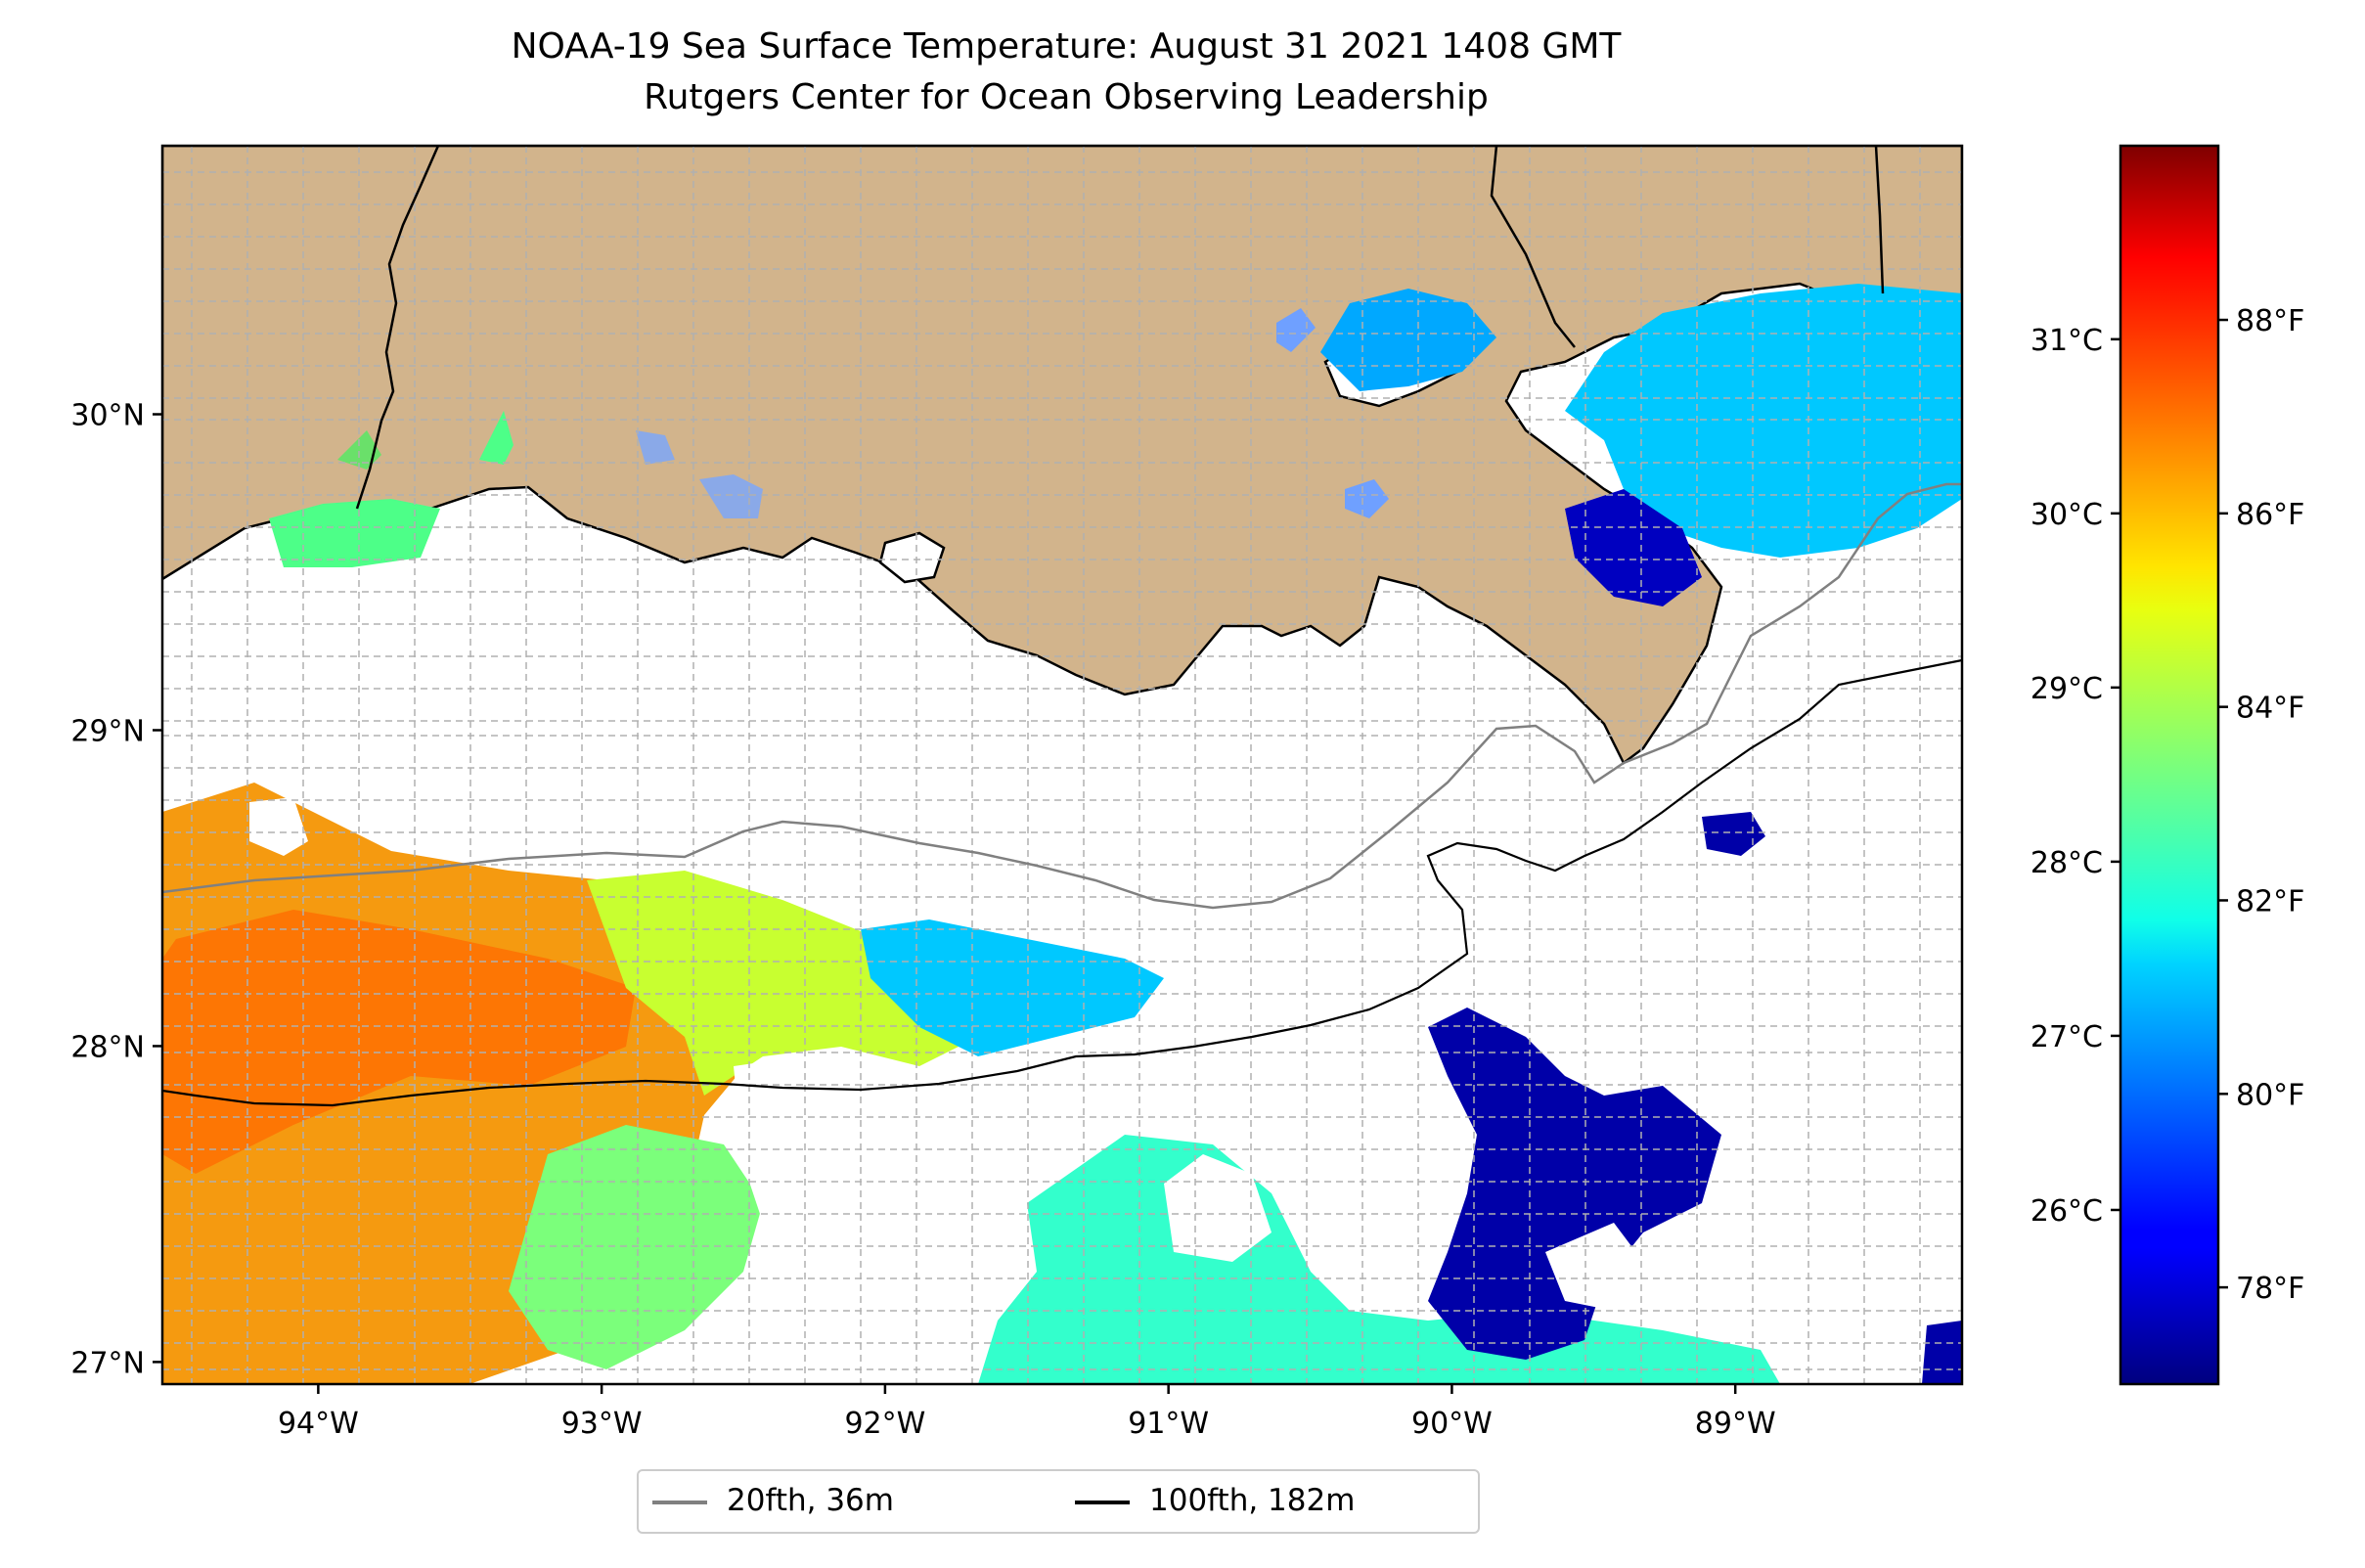 The width and height of the screenshot is (2365, 1568). I want to click on colorbar-fahrenheit-axis: 88°F 86°F 84°F 82°F 80°F 78°F, so click(2261, 805).